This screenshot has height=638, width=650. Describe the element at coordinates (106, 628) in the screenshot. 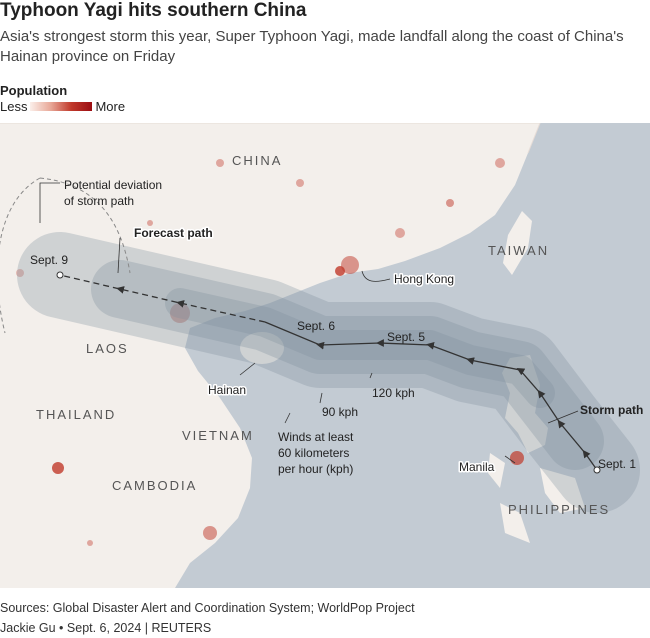

I see `credit: Jackie Gu • Sept. 6, 2024 | REUTERS` at that location.